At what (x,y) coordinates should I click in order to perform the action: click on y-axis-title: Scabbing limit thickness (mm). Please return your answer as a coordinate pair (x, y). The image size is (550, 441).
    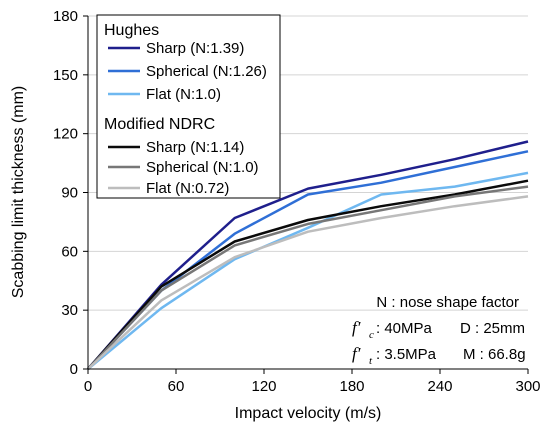
    Looking at the image, I should click on (18, 192).